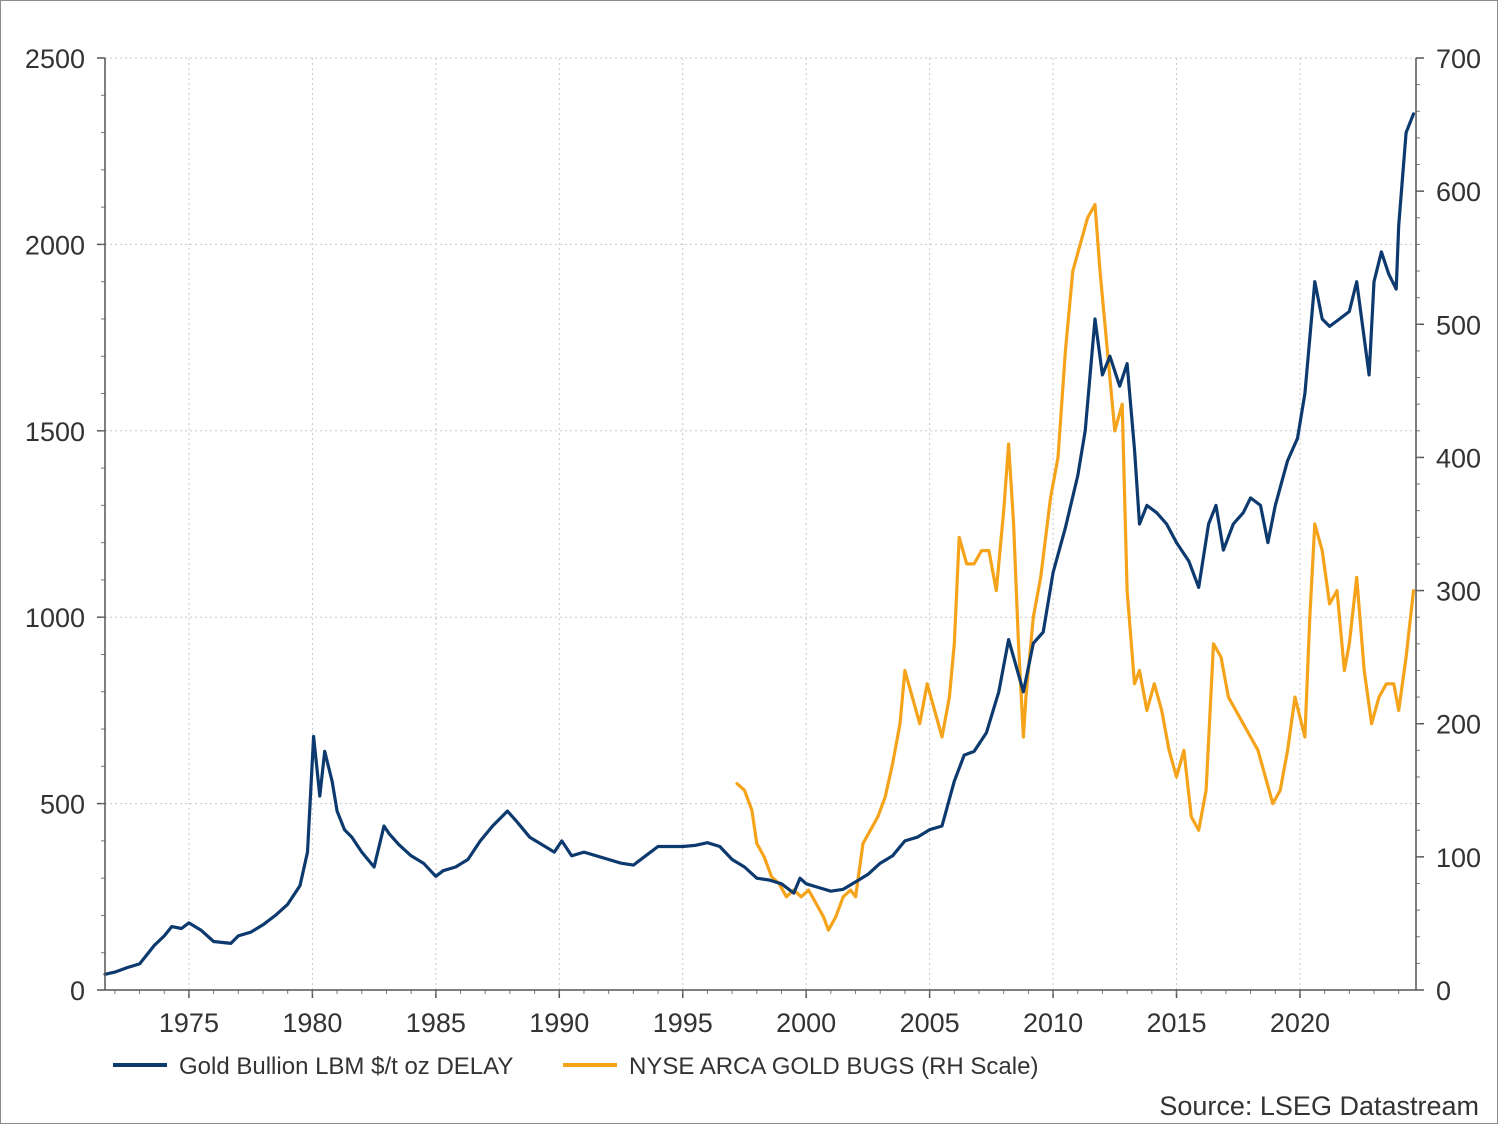 The height and width of the screenshot is (1127, 1500). I want to click on x-tick-label: 1995, so click(683, 1023).